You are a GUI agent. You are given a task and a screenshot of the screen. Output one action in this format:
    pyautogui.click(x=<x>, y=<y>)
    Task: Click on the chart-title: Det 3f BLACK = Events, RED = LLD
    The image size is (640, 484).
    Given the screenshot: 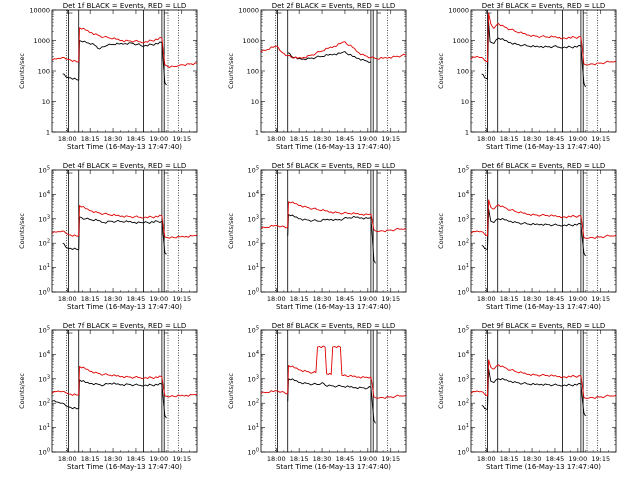 What is the action you would take?
    pyautogui.click(x=543, y=6)
    